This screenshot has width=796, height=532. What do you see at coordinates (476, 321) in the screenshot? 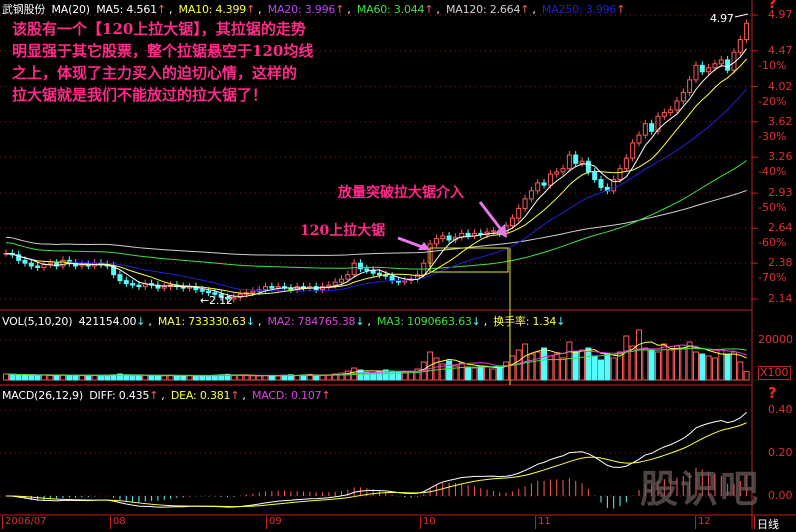
I see `down-arrow-icon: ↓` at bounding box center [476, 321].